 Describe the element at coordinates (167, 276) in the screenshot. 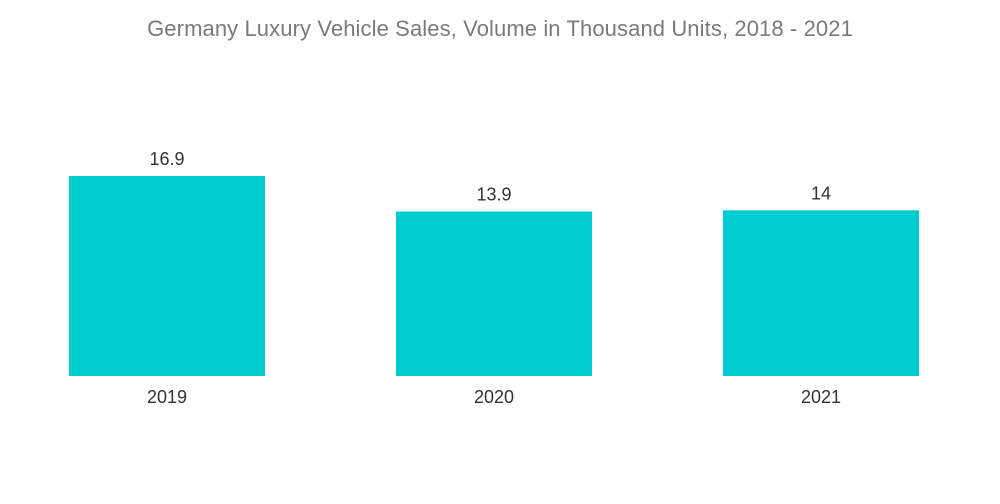

I see `bar-2019` at that location.